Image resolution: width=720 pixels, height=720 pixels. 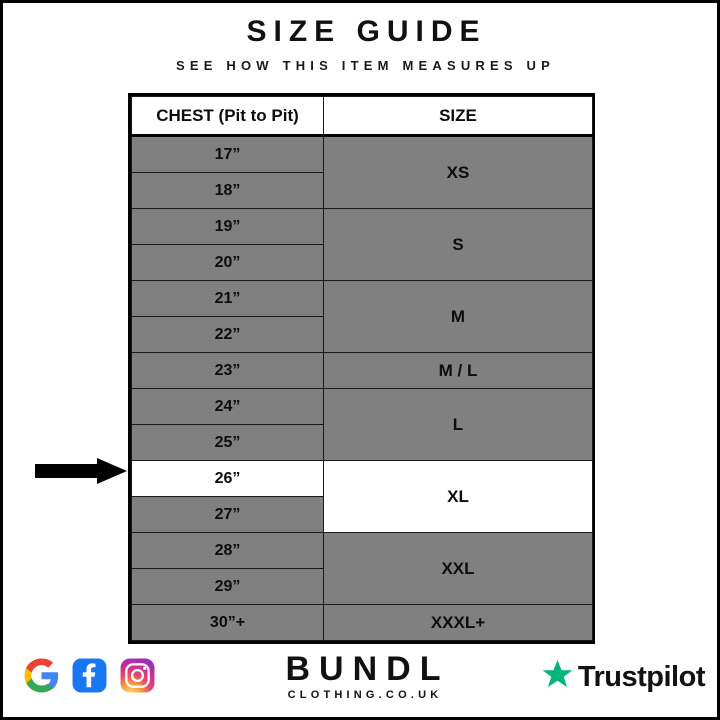 I want to click on table-row: 26” XL, so click(x=362, y=496).